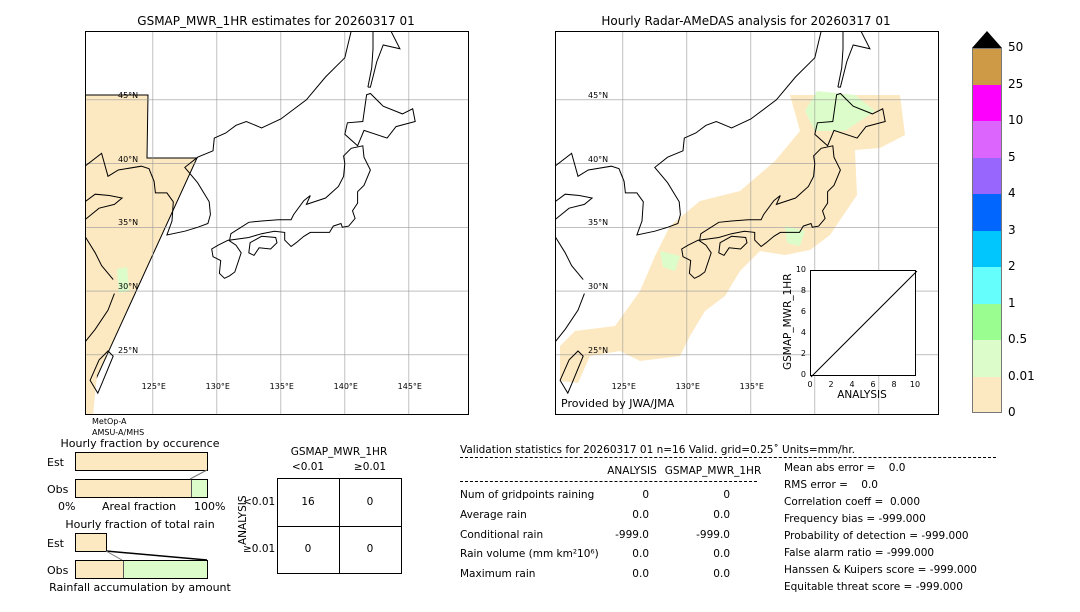  Describe the element at coordinates (713, 471) in the screenshot. I see `stats-col-header: GSMAP_MWR_1HR` at that location.